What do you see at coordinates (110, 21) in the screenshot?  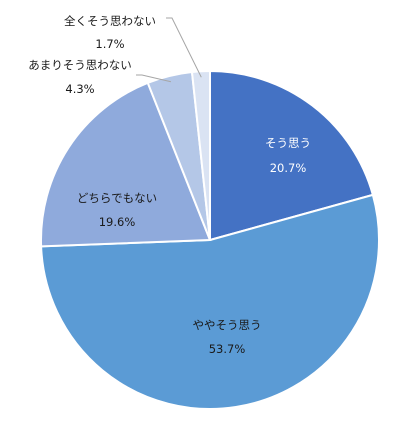 I see `slice-label-mattaku-soo-omowanai: 全くそう思わない` at bounding box center [110, 21].